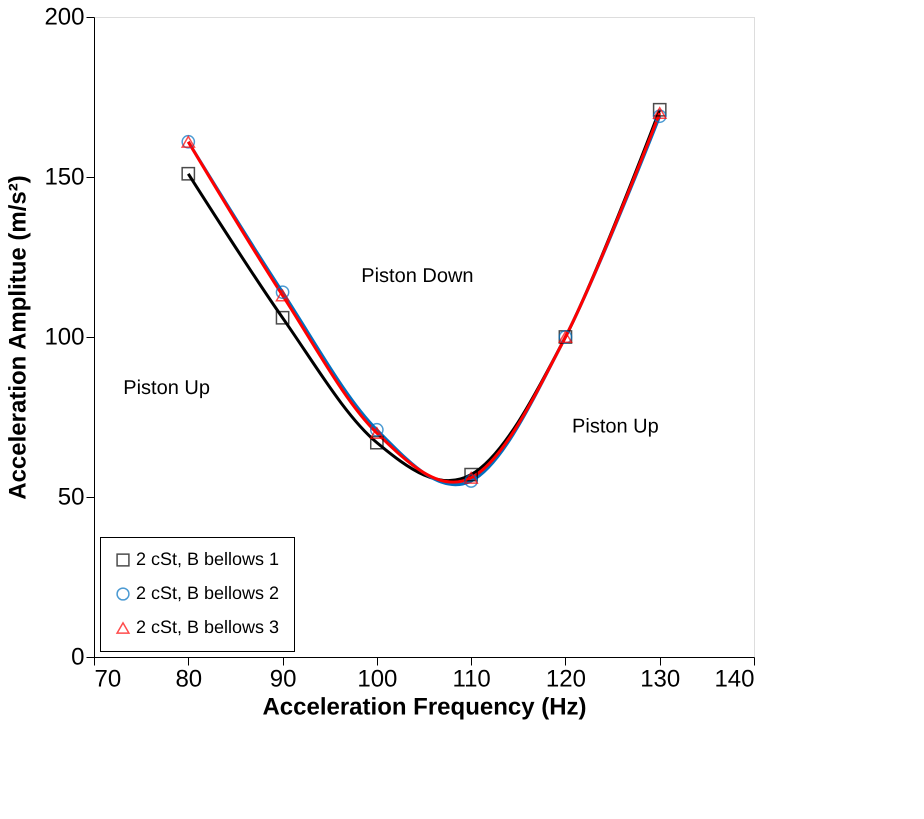 The width and height of the screenshot is (924, 819). I want to click on x-tick-label: 100, so click(377, 679).